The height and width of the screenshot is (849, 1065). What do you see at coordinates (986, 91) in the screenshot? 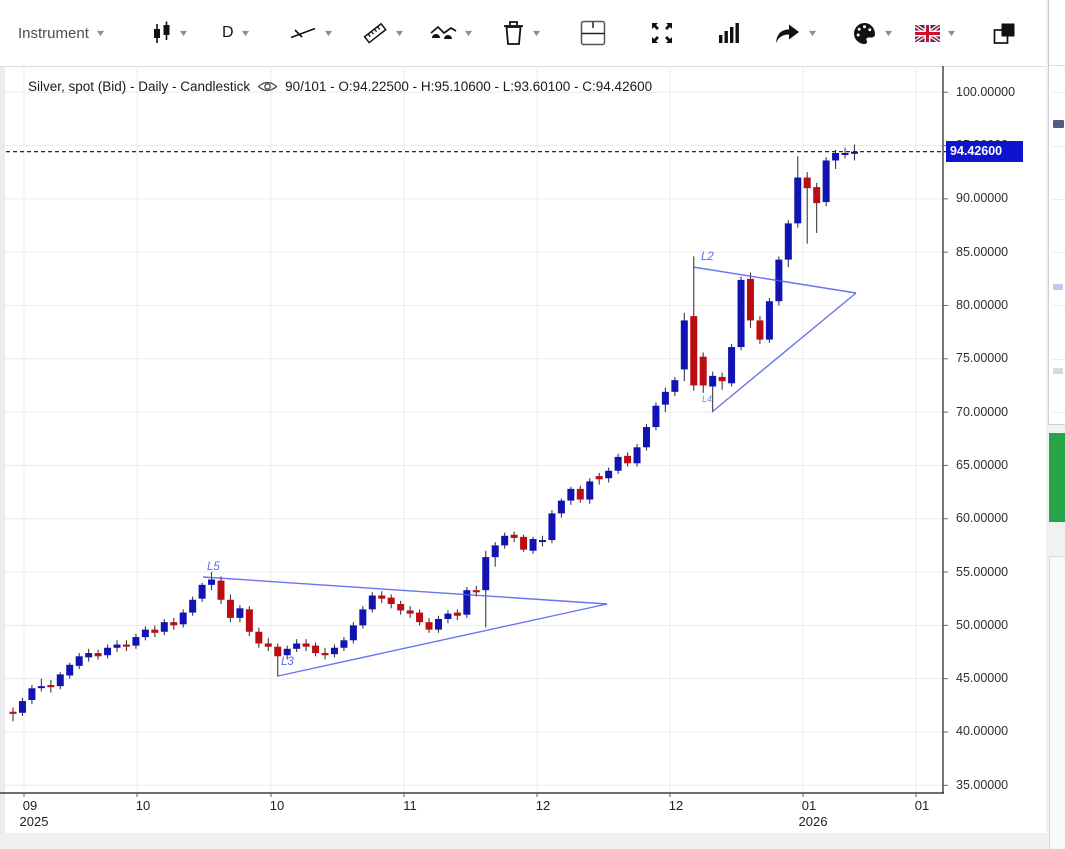
I see `y-axis-label: 100.00000` at bounding box center [986, 91].